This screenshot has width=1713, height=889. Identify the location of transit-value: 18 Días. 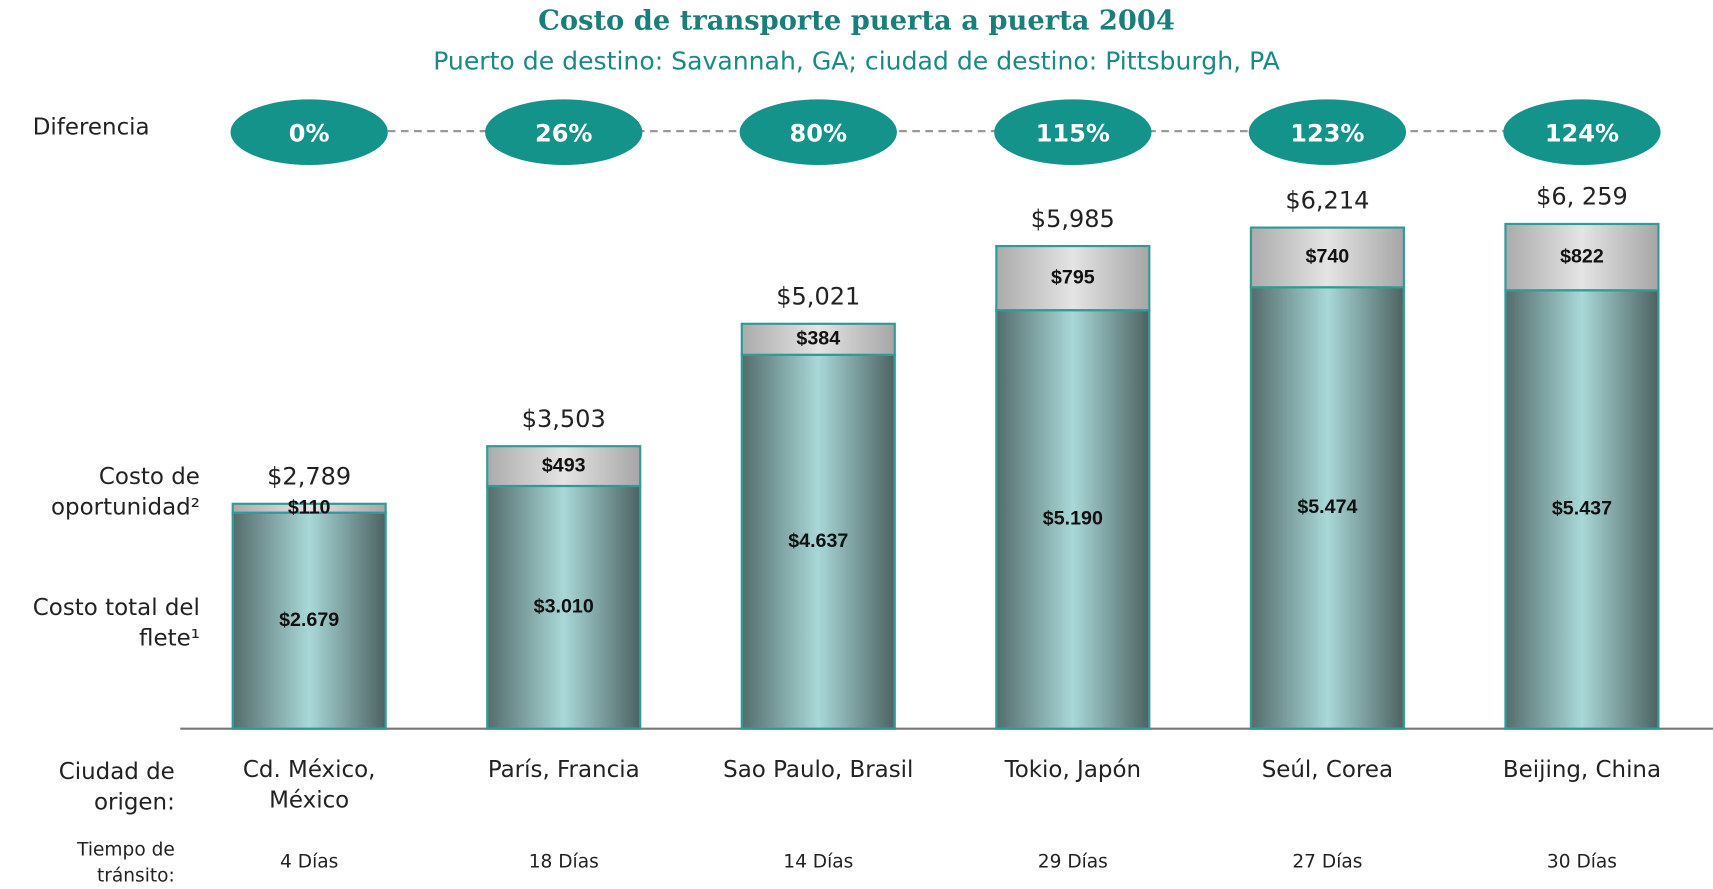
(563, 862).